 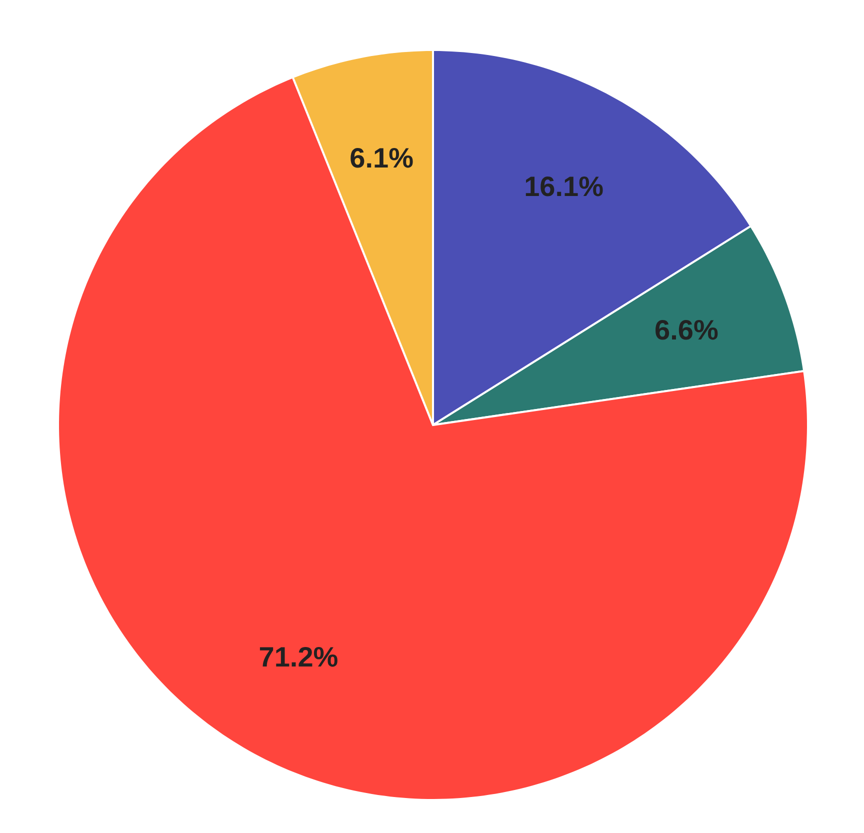 What do you see at coordinates (686, 330) in the screenshot?
I see `data-label: 6.6%` at bounding box center [686, 330].